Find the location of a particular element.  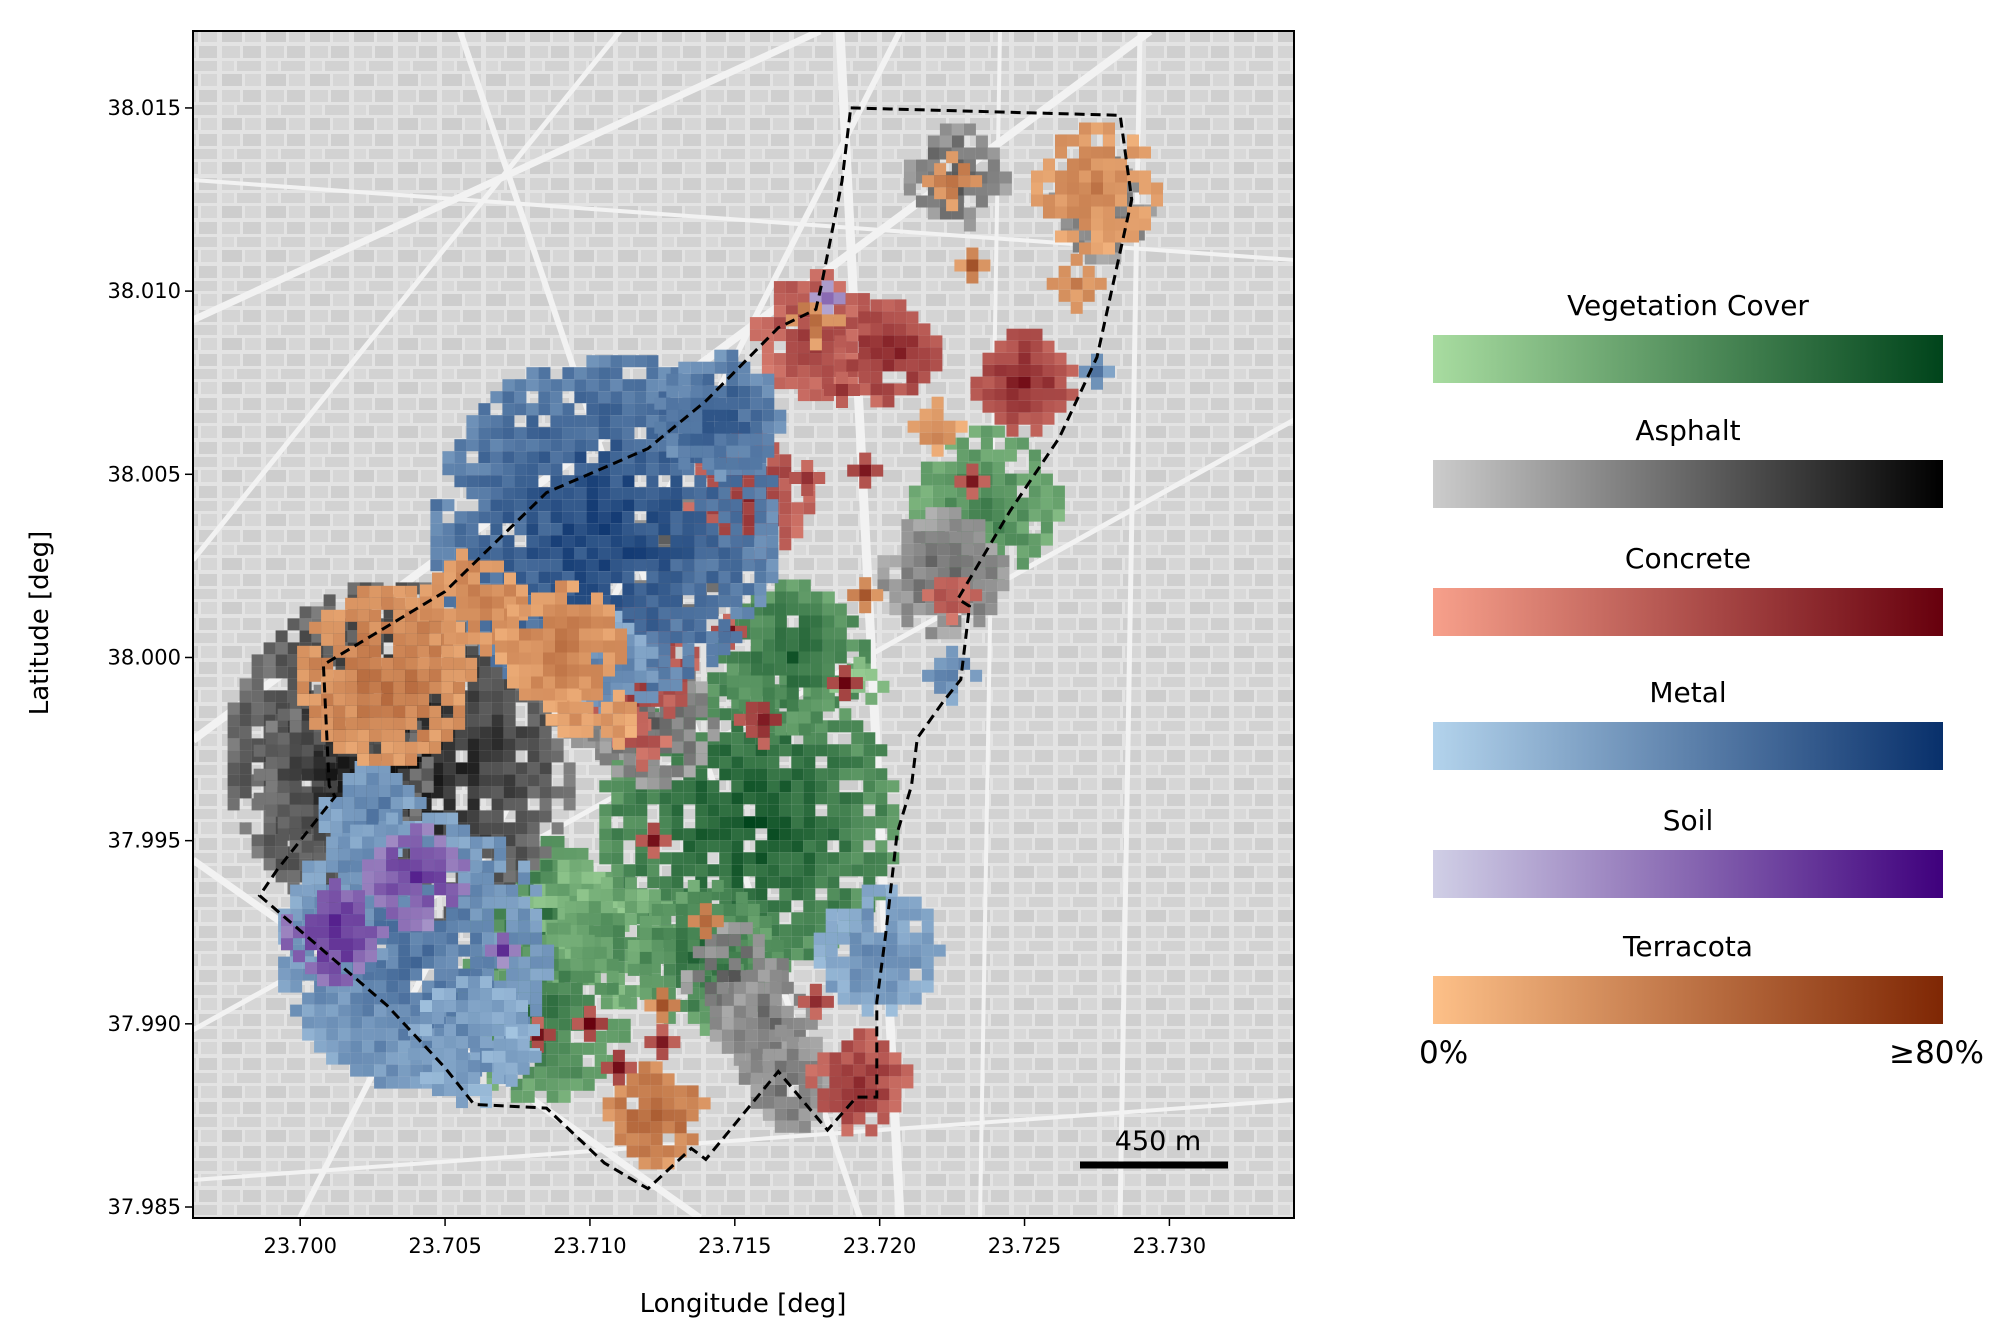

legend-item-terracota: Terracota is located at coordinates (1688, 977).